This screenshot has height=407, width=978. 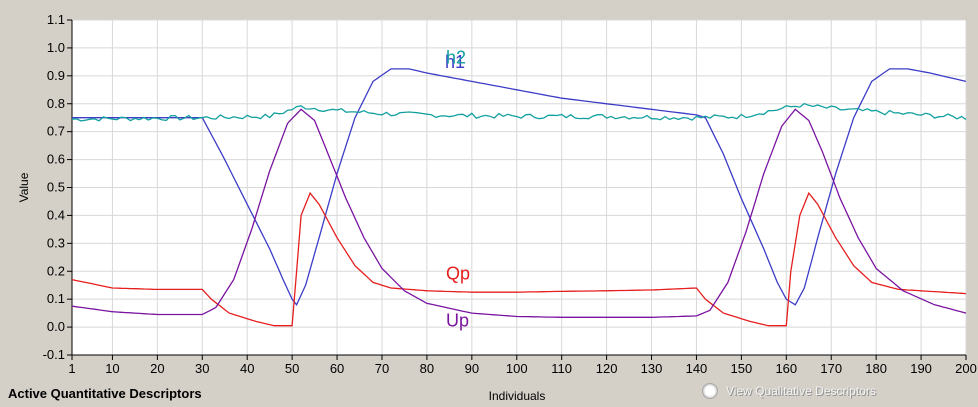 I want to click on y-tick-label: -0.1, so click(x=54, y=354).